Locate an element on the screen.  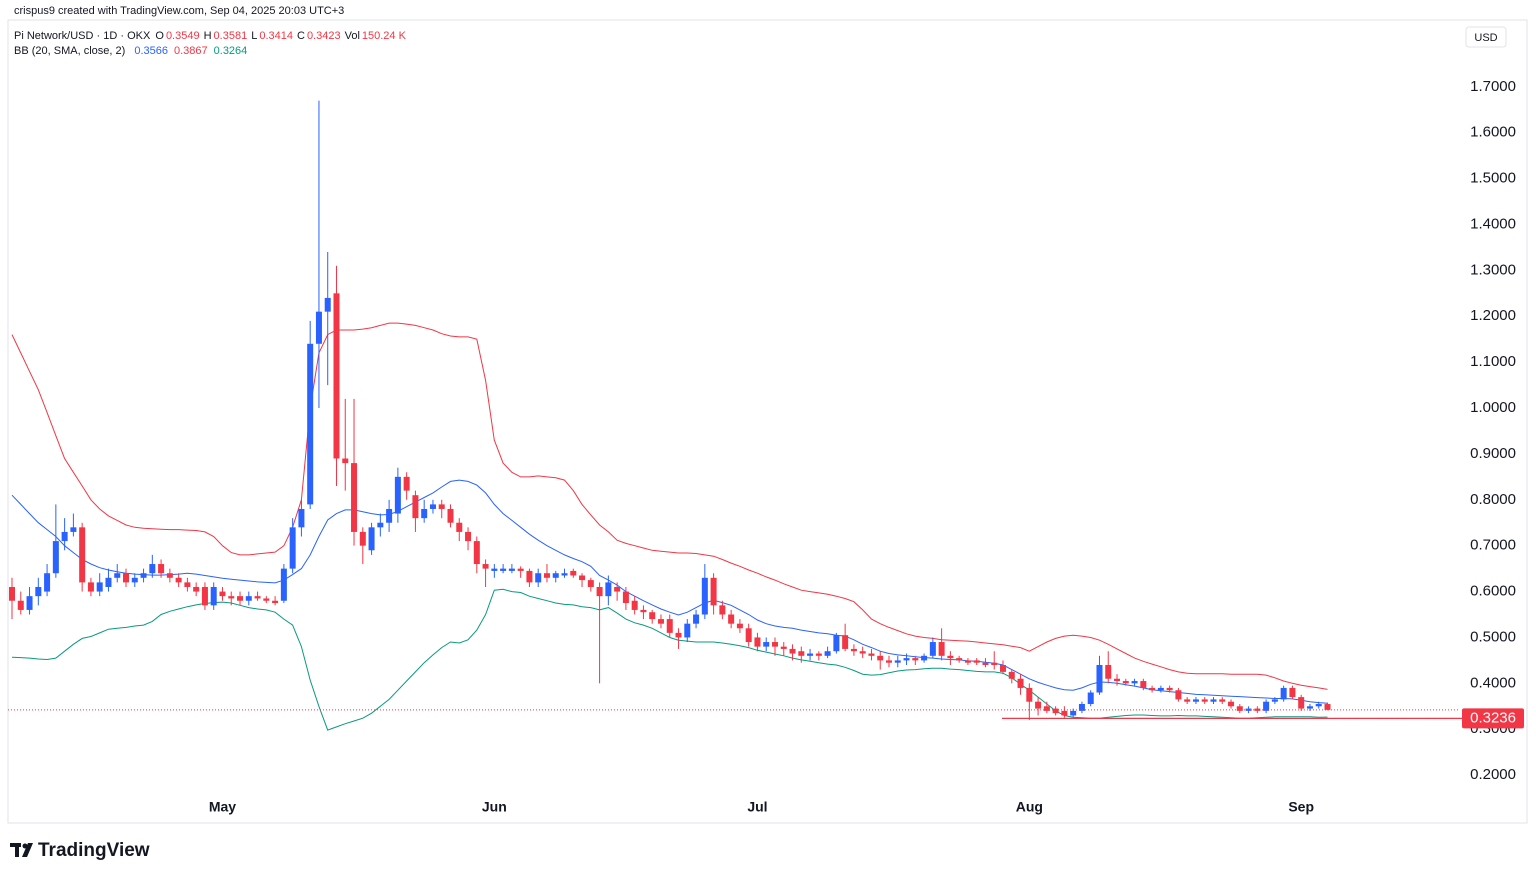
indicator-value: 0.3264 is located at coordinates (230, 51).